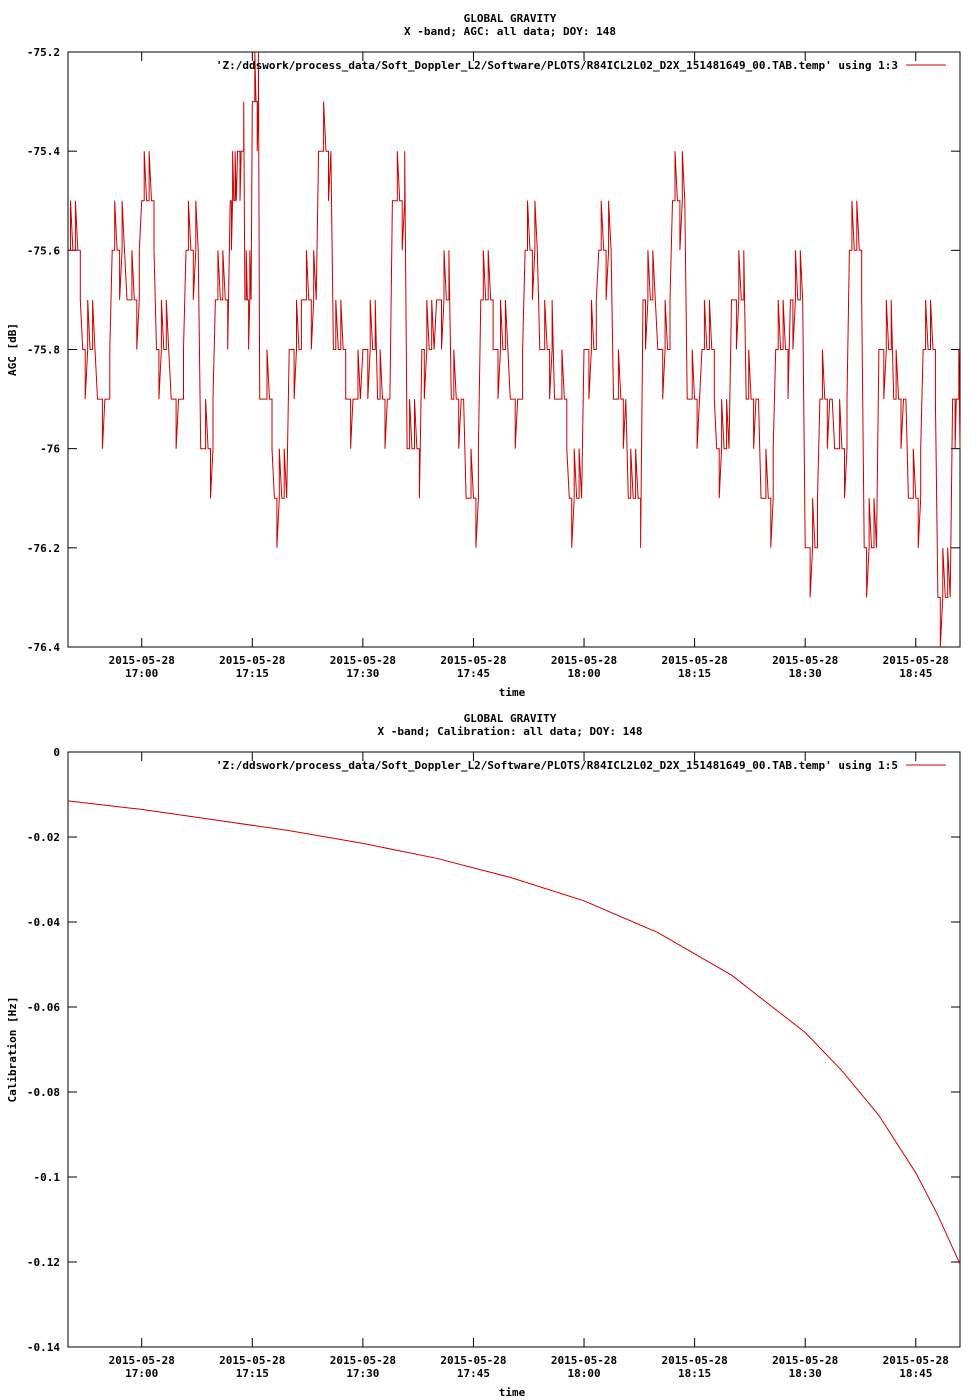  I want to click on y-tick-label: -0.08, so click(43, 1092).